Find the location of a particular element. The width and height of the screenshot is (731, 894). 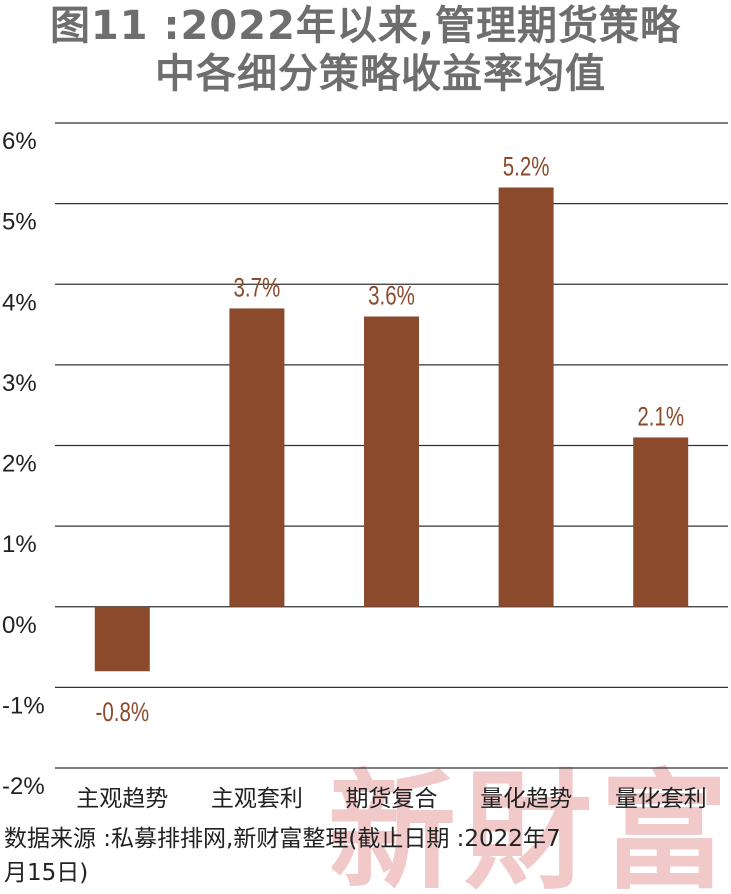

data-label-3: 5.2% is located at coordinates (526, 167).